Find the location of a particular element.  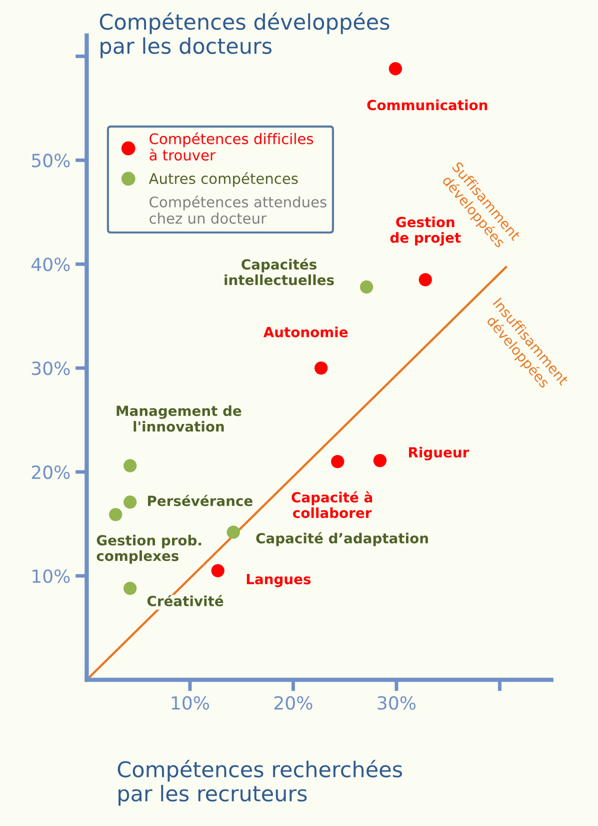

data-label: Langues is located at coordinates (278, 581).